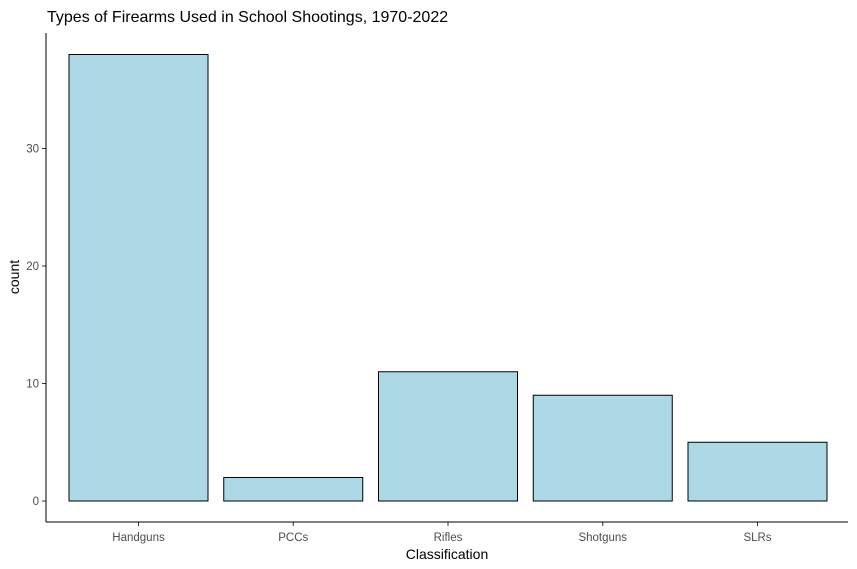 The width and height of the screenshot is (857, 569). I want to click on x-tick-label: Rifles, so click(448, 538).